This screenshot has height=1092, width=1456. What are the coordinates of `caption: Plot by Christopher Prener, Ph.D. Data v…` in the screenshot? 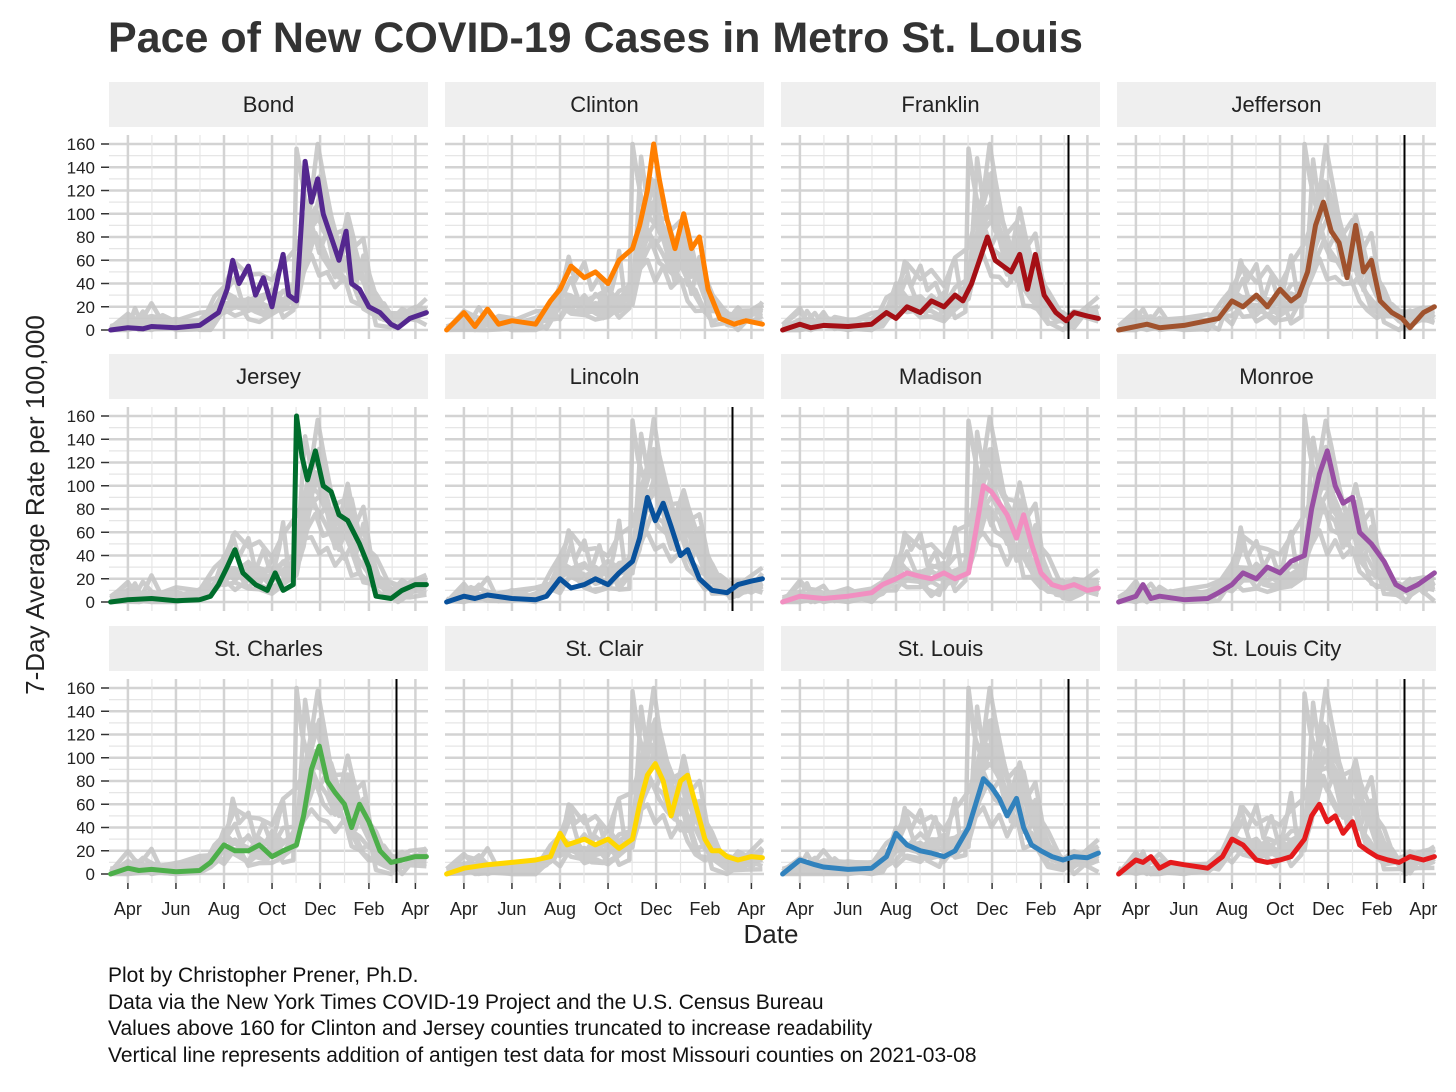 It's located at (542, 1016).